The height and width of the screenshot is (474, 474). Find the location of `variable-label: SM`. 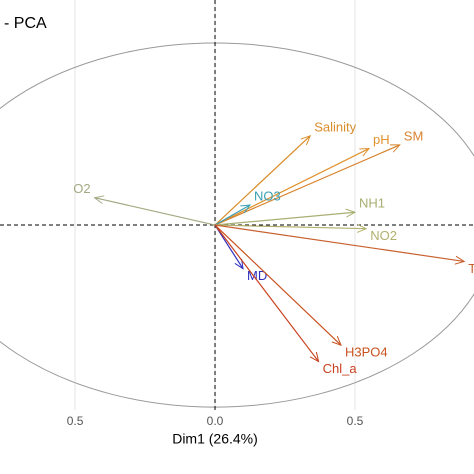

variable-label: SM is located at coordinates (414, 135).